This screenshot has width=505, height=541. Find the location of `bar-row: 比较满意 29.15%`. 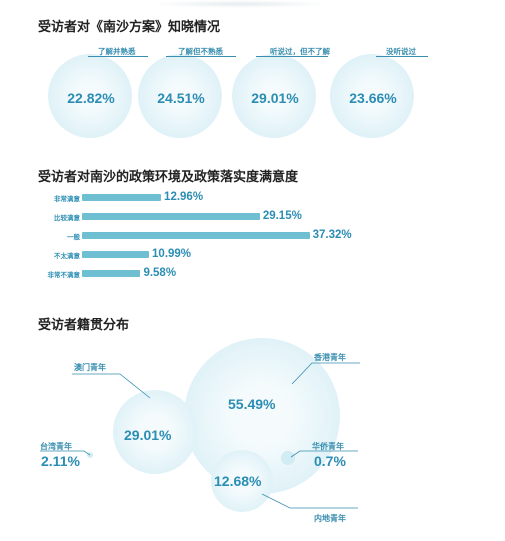

bar-row: 比较满意 29.15% is located at coordinates (252, 217).